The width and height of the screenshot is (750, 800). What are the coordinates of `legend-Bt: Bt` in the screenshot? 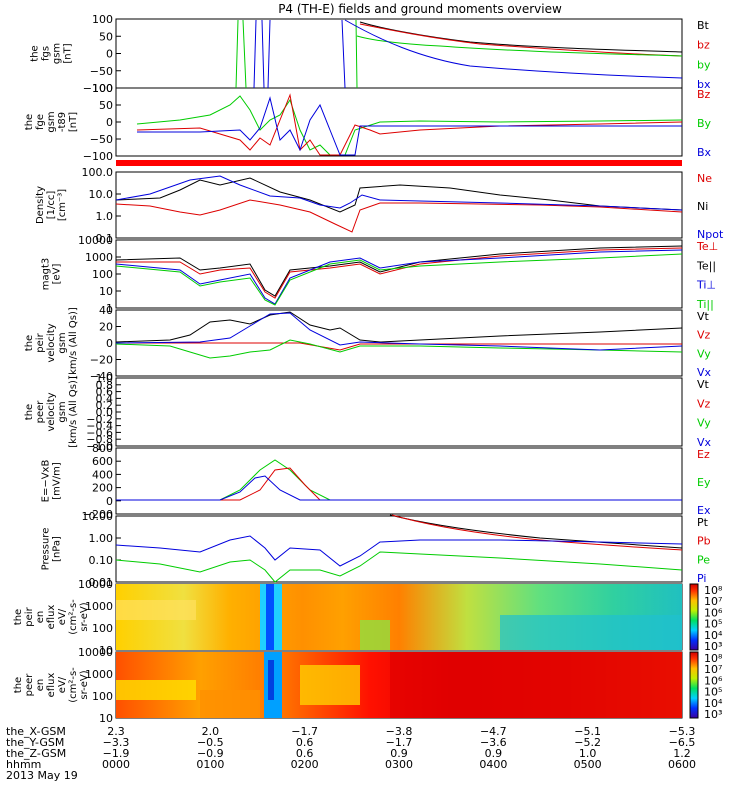 It's located at (703, 25).